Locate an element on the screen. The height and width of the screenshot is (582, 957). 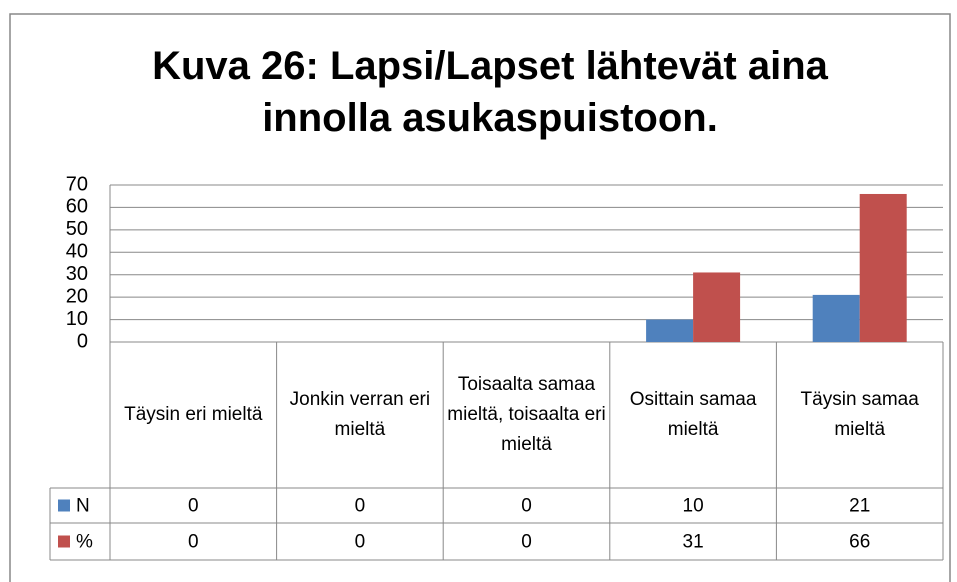
x-tick-label: Osittain samaa mieltä is located at coordinates (693, 414).